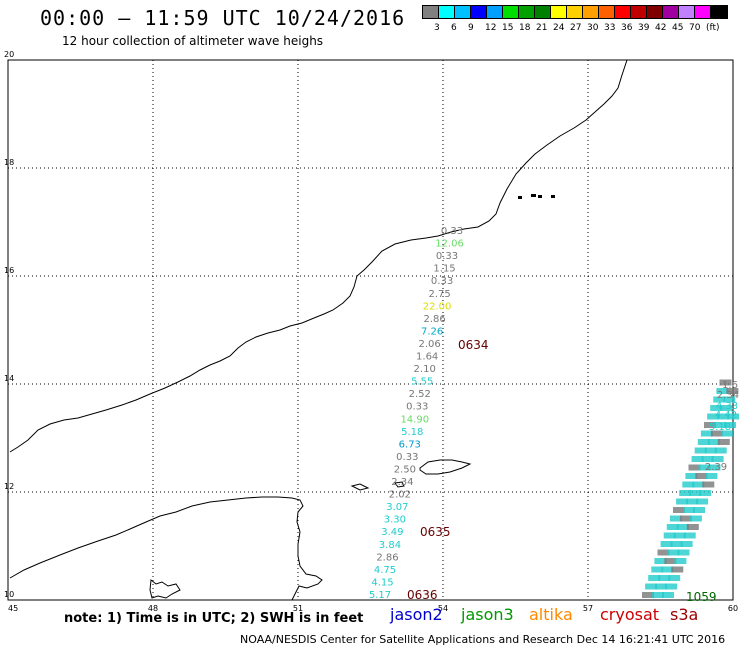 The width and height of the screenshot is (740, 650). I want to click on legend-label: 33, so click(610, 28).